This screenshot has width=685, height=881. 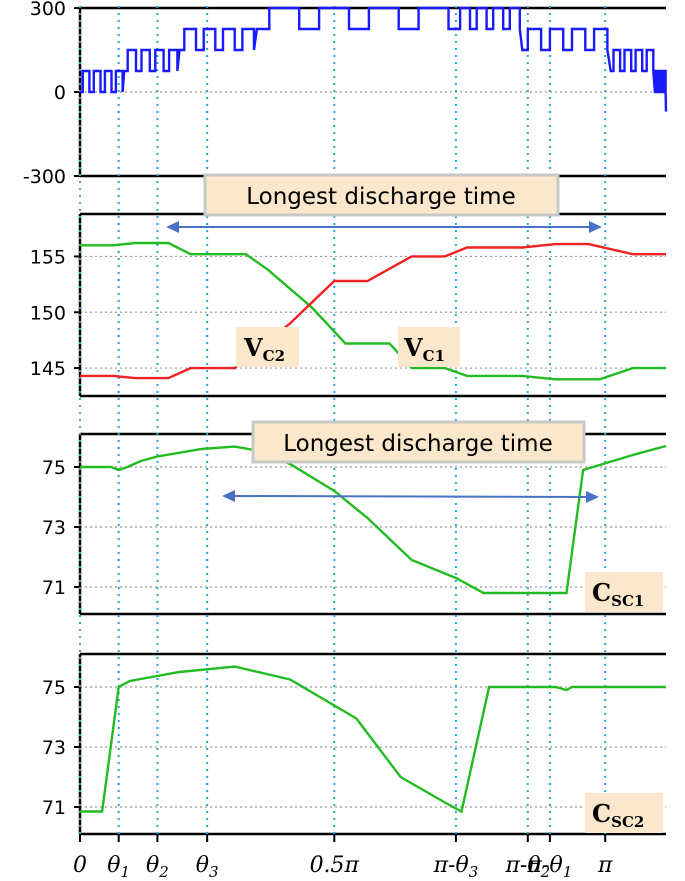 I want to click on svg-text: VC1, so click(x=424, y=349).